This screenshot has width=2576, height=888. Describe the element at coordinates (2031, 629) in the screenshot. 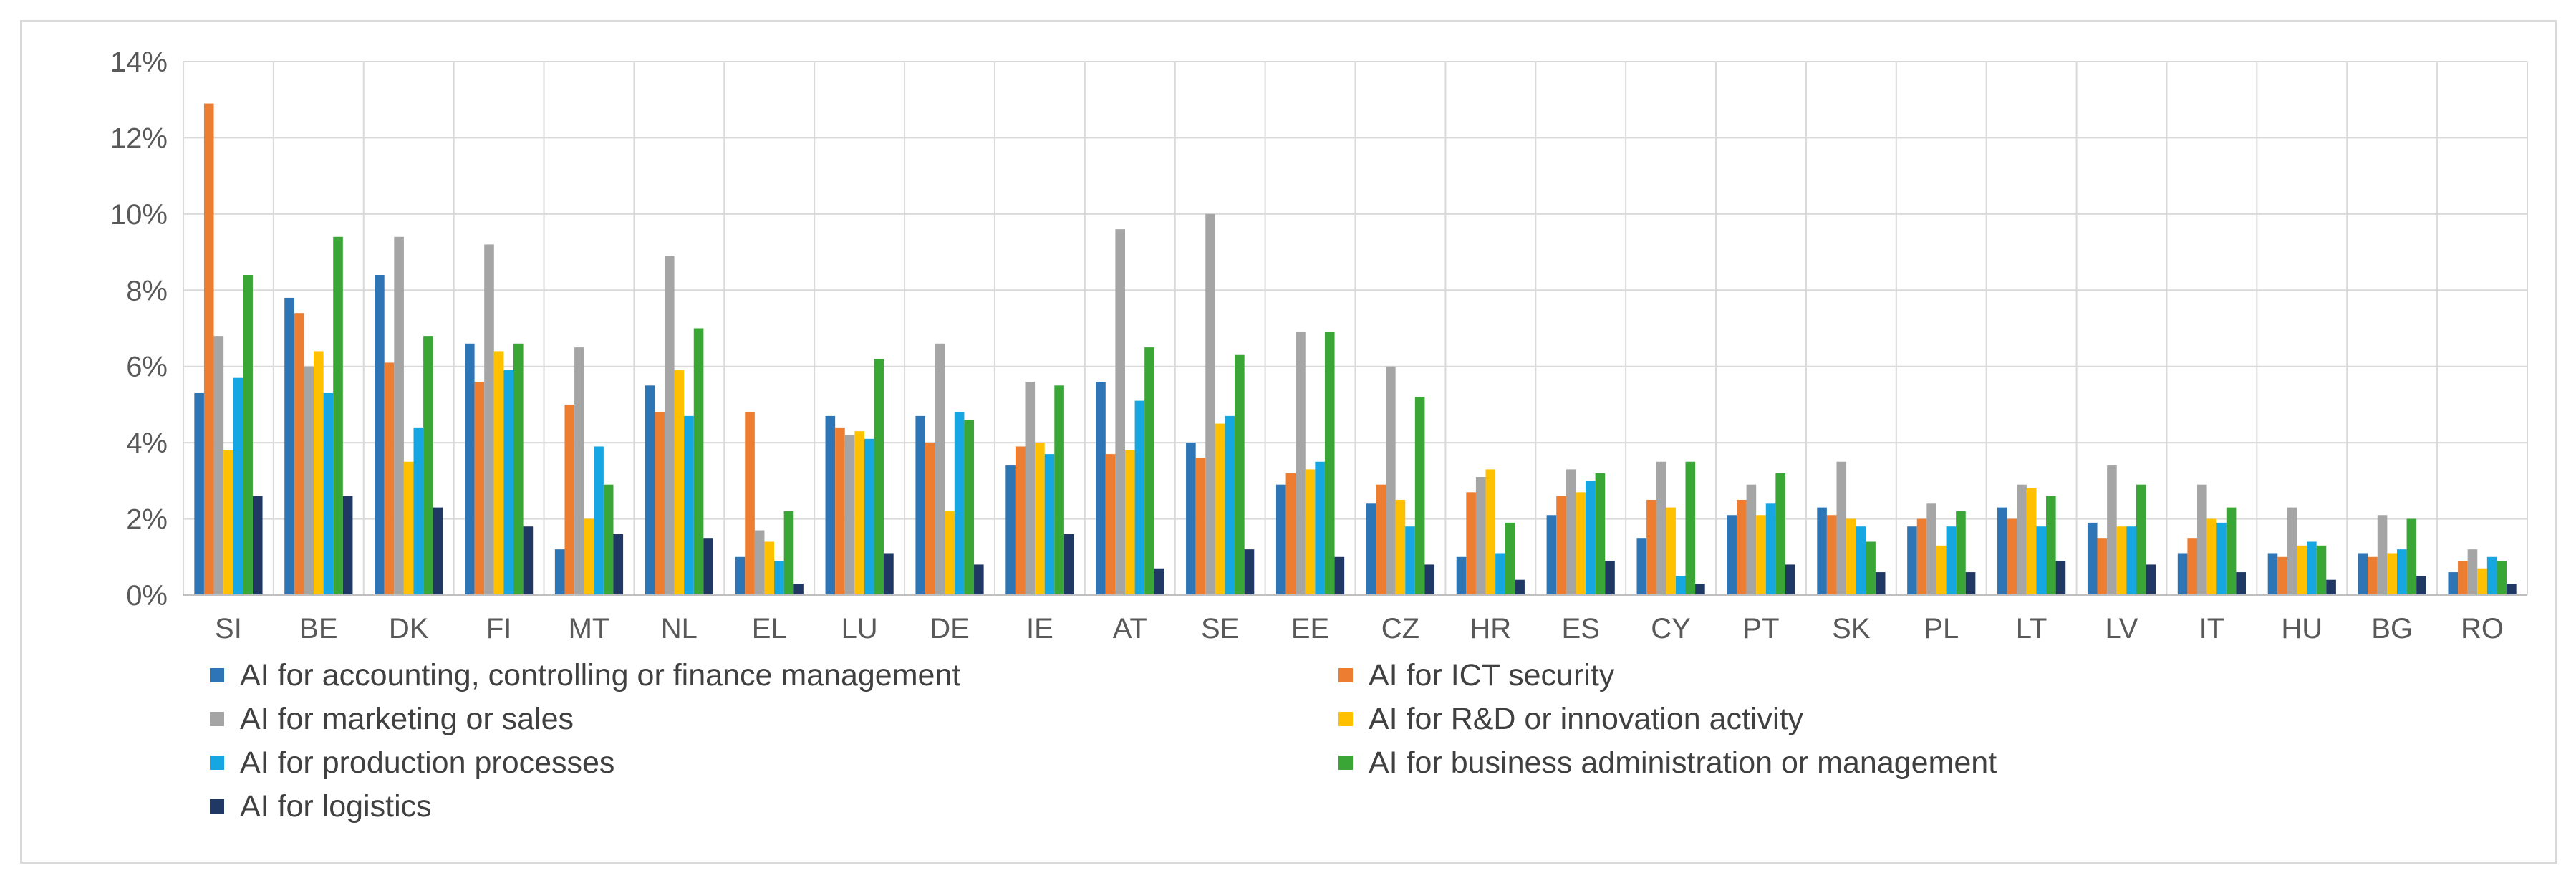

I see `x-tick-label: LT` at that location.